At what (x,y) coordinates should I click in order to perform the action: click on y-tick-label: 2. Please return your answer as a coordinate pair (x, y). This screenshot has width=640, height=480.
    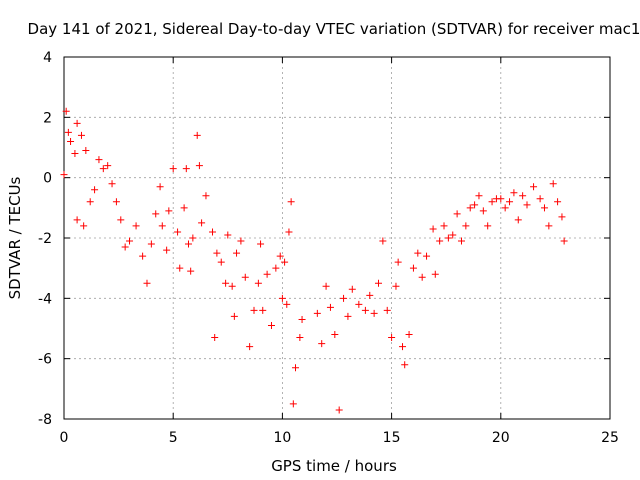
    Looking at the image, I should click on (47, 118).